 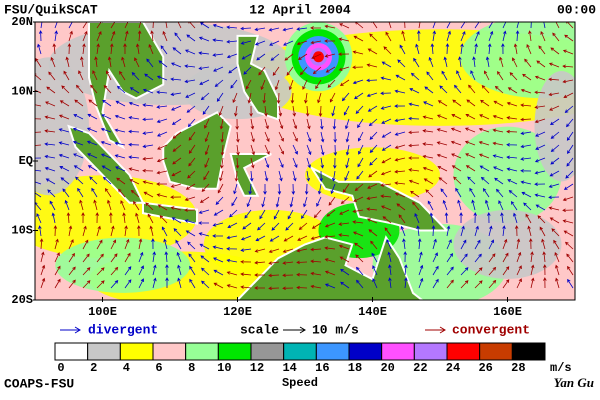 I want to click on speed-region, so click(x=507, y=244).